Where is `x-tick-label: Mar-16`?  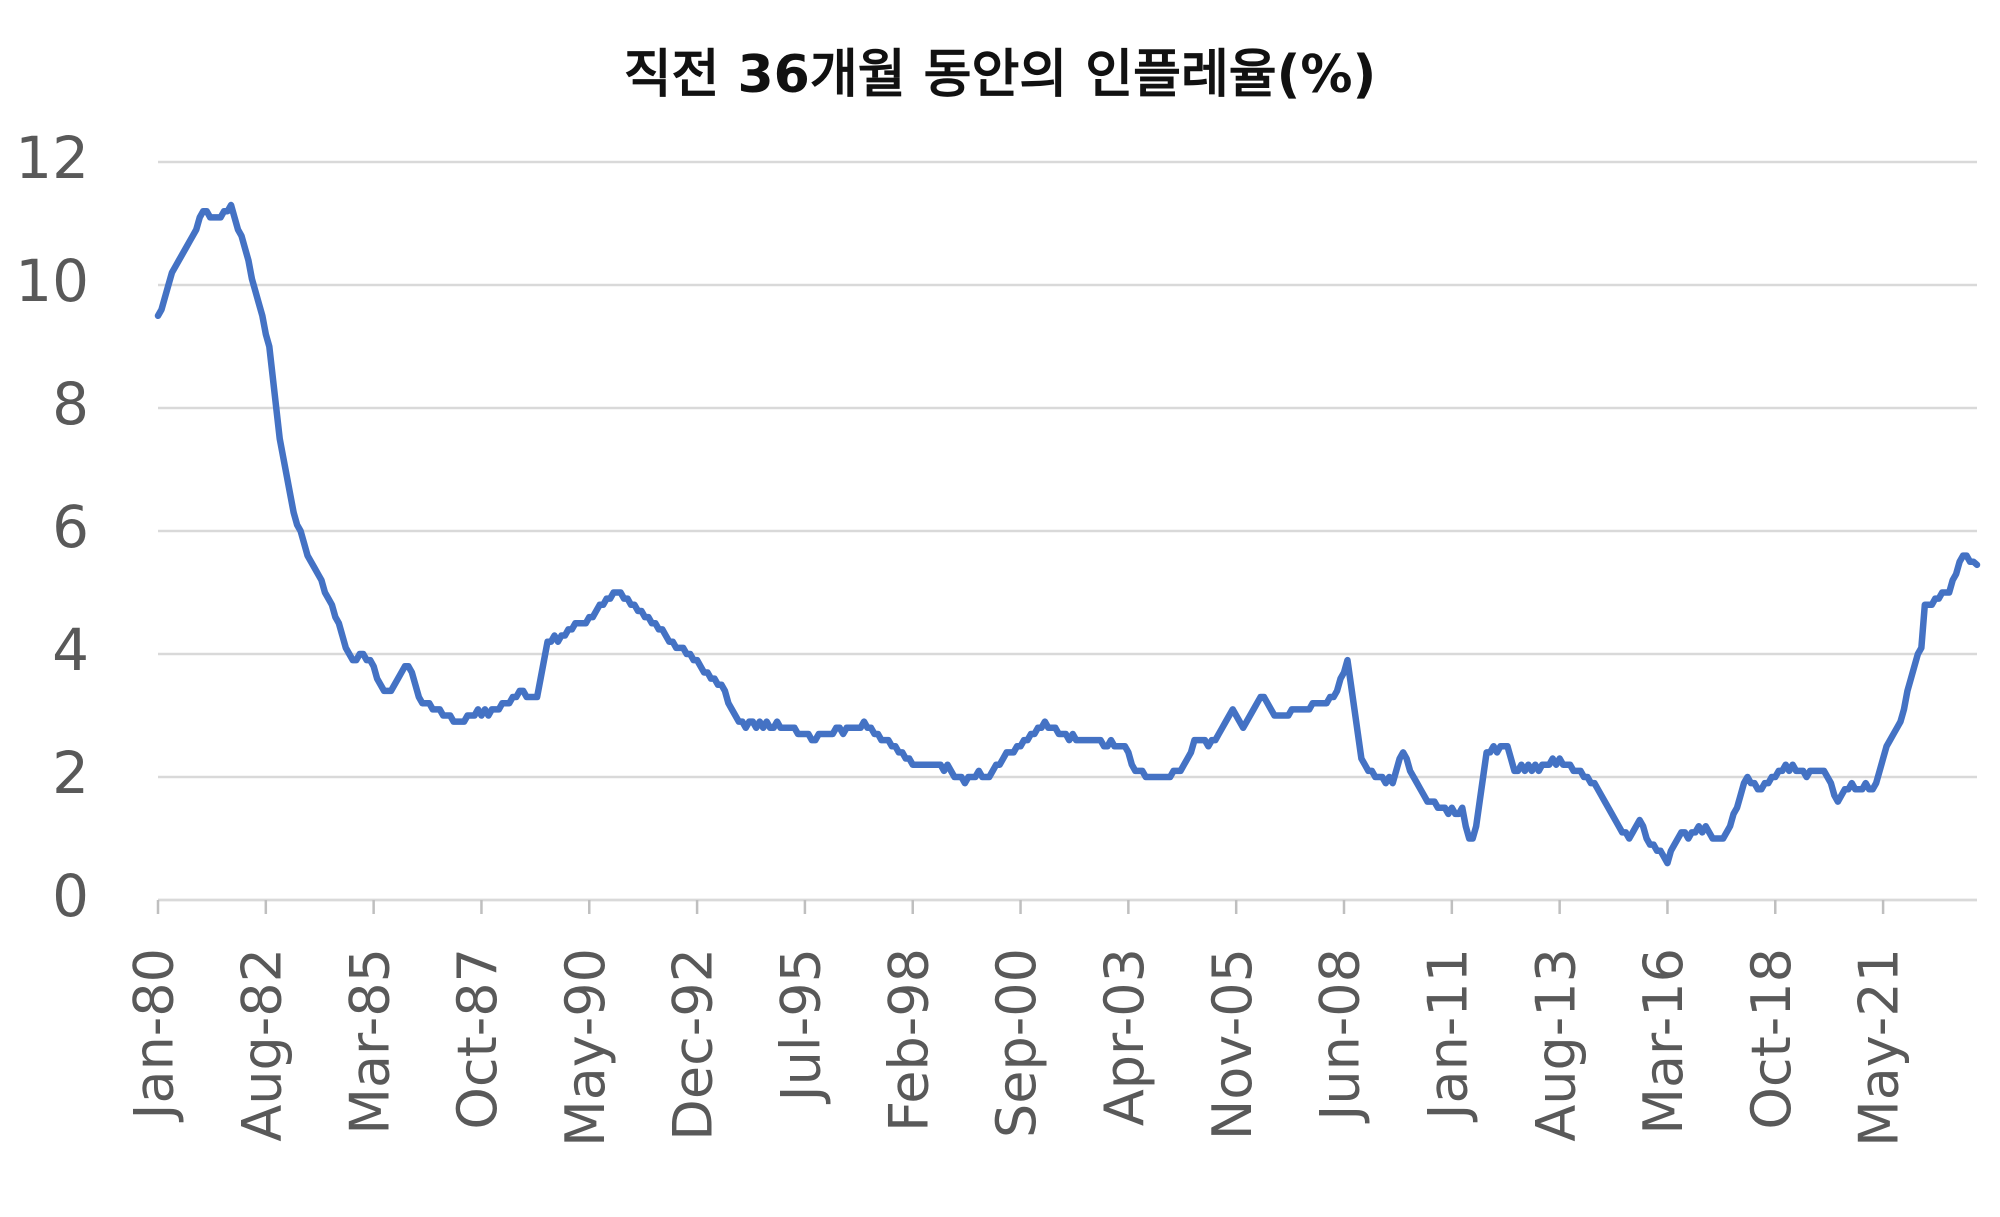 x-tick-label: Mar-16 is located at coordinates (1663, 1041).